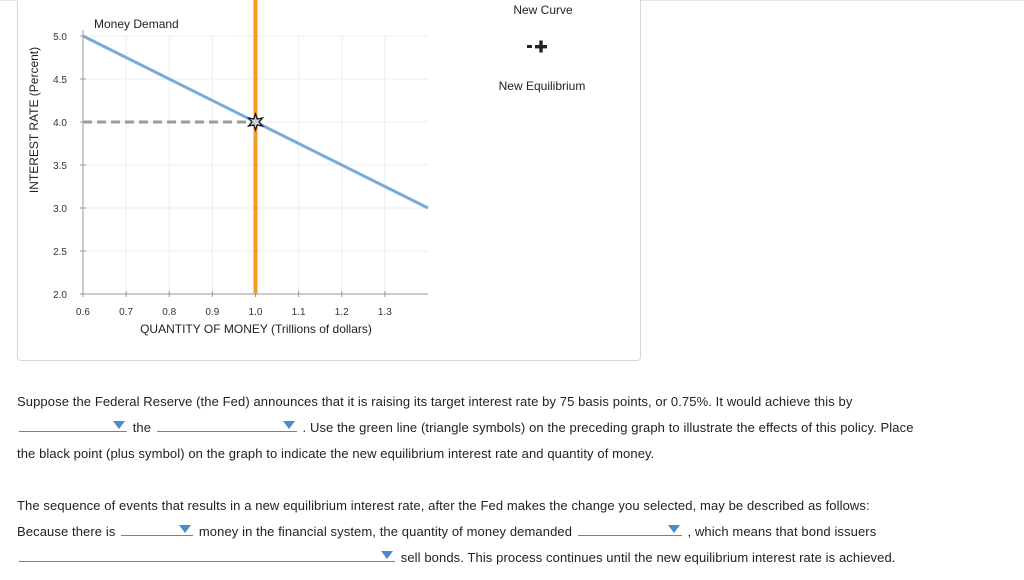 The image size is (1024, 580). Describe the element at coordinates (255, 122) in the screenshot. I see `equilibrium-star-marker` at that location.